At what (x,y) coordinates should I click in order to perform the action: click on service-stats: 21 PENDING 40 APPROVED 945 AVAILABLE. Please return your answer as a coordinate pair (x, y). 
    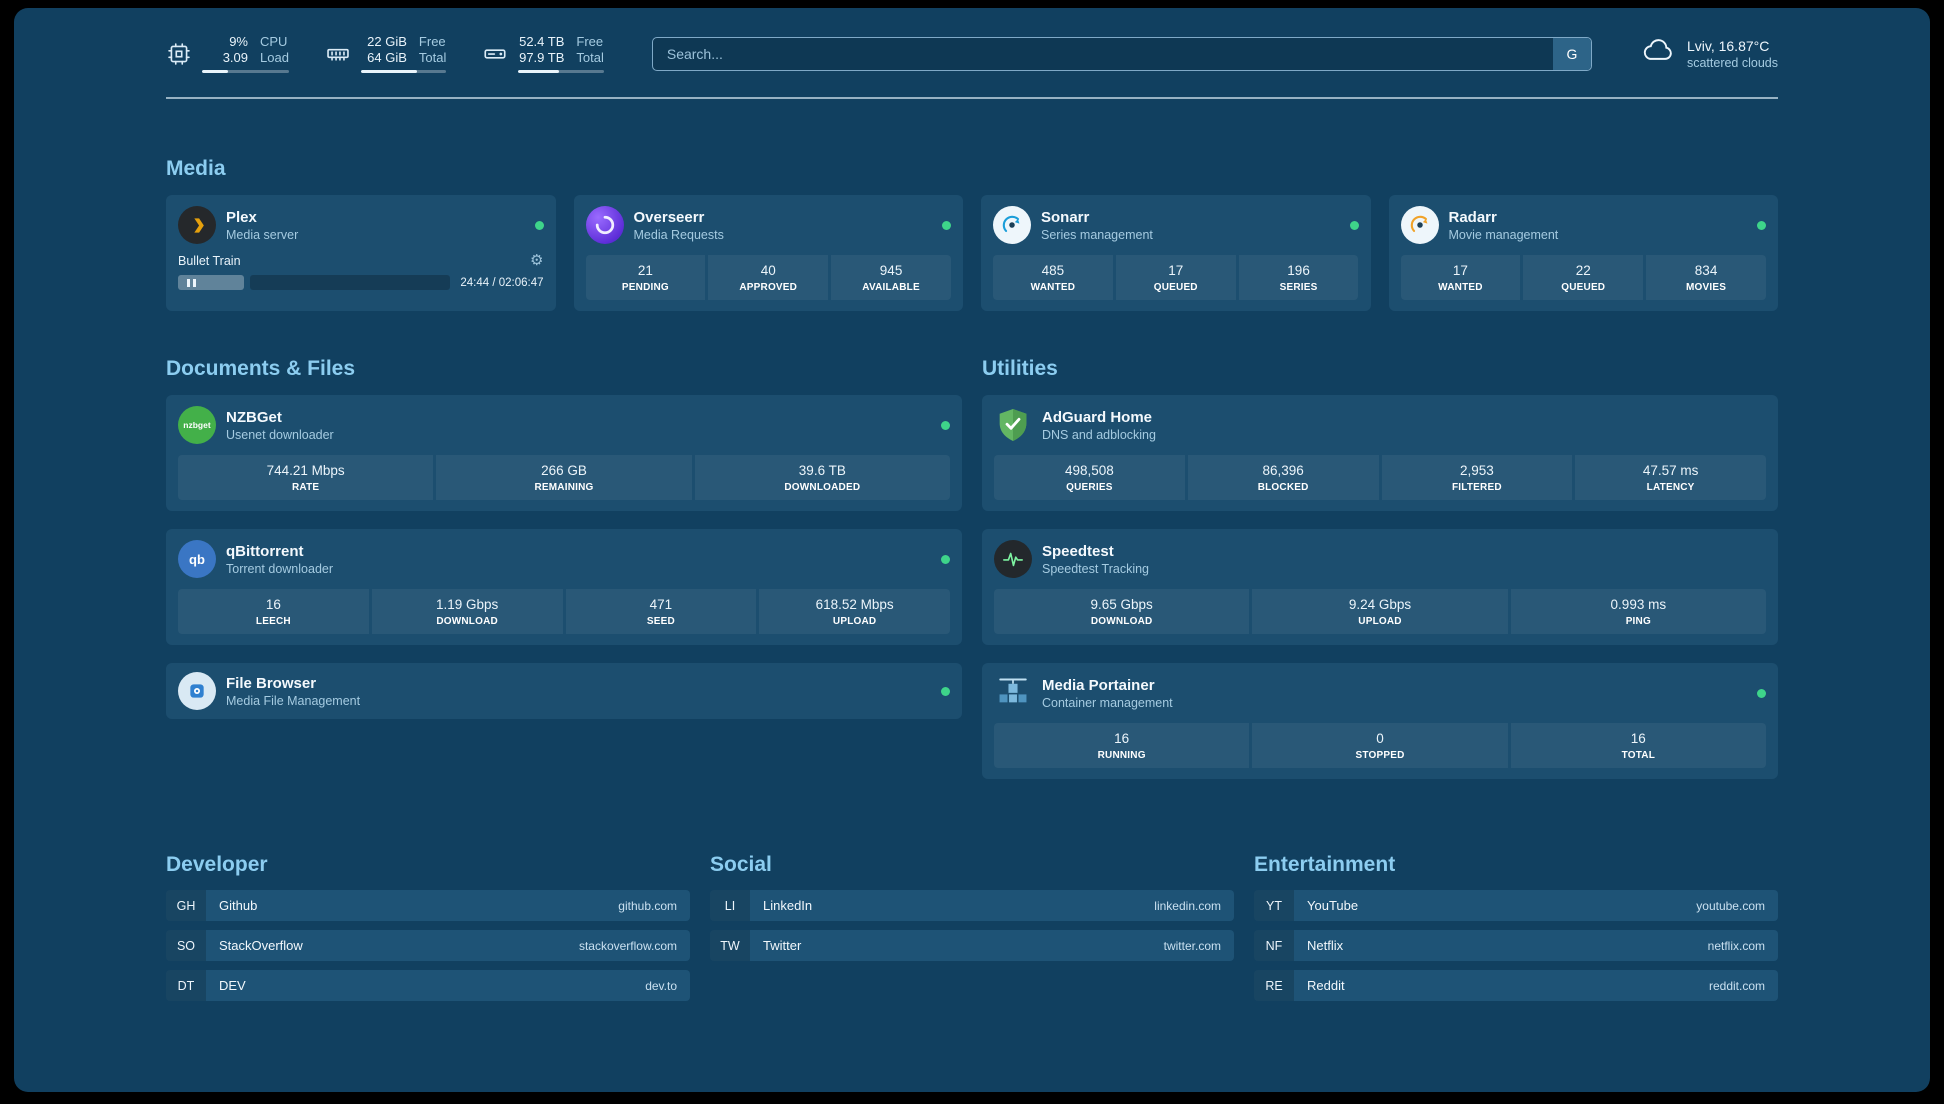
    Looking at the image, I should click on (768, 277).